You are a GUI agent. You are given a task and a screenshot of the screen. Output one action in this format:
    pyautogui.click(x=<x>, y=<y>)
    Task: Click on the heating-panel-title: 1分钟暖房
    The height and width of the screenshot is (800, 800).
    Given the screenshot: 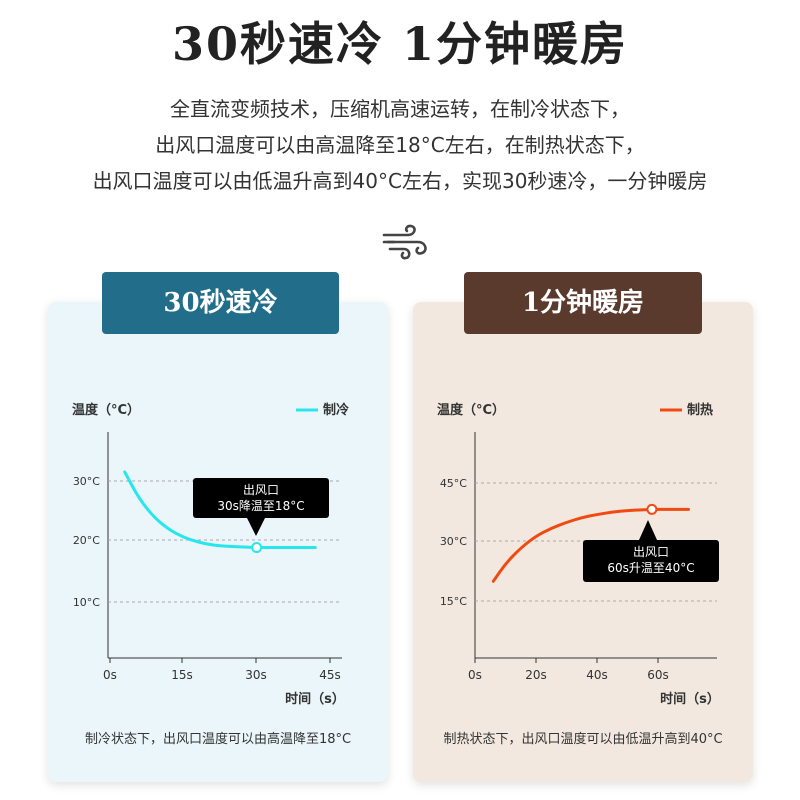 What is the action you would take?
    pyautogui.click(x=583, y=303)
    